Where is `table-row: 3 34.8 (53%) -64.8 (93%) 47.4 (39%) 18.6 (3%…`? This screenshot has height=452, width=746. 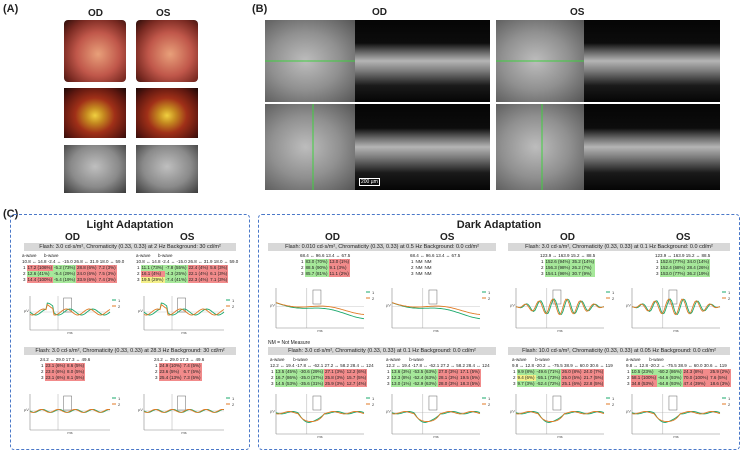 table-row: 3 34.8 (53%) -64.8 (93%) 47.4 (39%) 18.6 (3%… is located at coordinates (678, 384).